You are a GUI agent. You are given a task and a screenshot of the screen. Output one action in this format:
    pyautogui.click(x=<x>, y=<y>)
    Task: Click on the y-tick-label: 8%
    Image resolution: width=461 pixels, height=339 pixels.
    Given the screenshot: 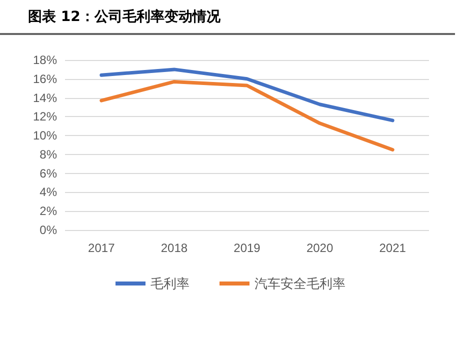 What is the action you would take?
    pyautogui.click(x=49, y=154)
    